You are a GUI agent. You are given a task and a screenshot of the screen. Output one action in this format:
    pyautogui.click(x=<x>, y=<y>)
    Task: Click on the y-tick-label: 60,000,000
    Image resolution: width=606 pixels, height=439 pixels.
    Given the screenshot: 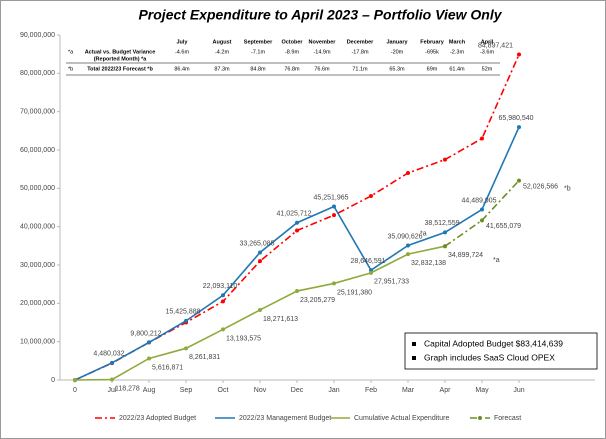 What is the action you would take?
    pyautogui.click(x=37, y=150)
    